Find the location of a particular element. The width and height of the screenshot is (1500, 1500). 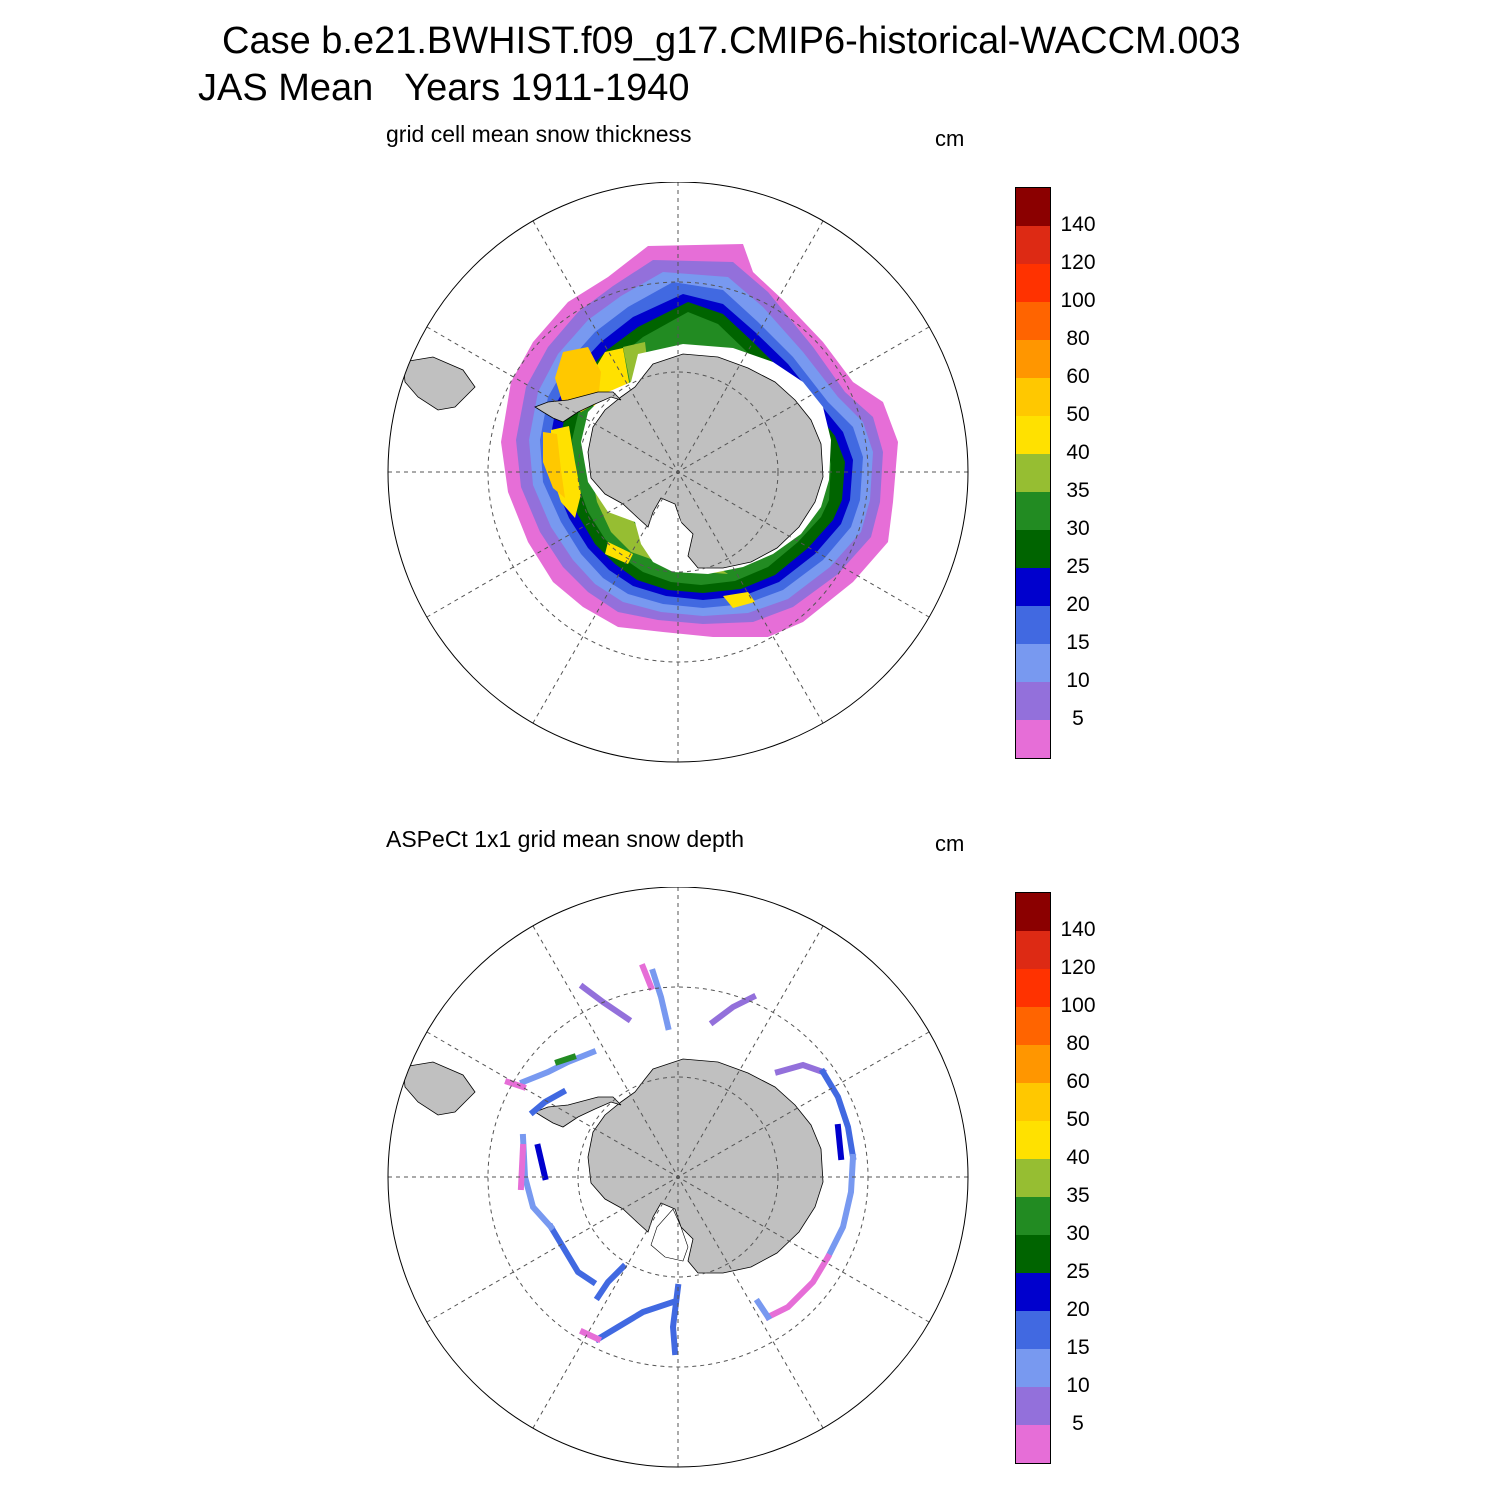

panel-1-title: grid cell mean snow thickness is located at coordinates (539, 134).